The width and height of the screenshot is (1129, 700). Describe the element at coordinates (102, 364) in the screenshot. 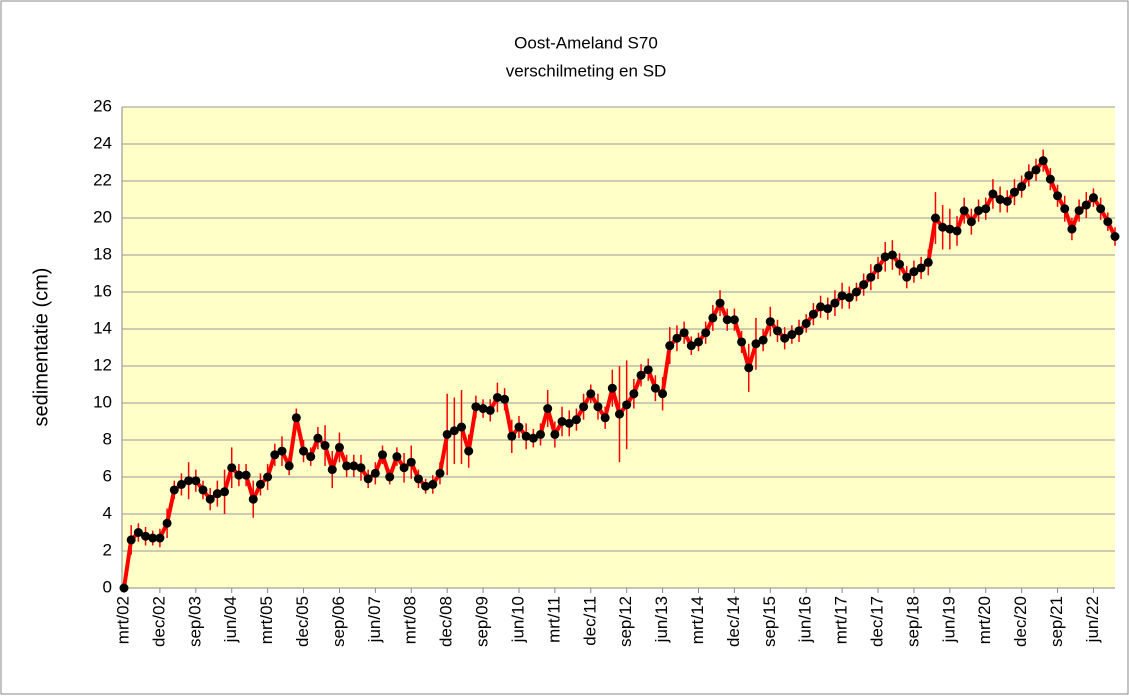

I see `y-tick-label: 12` at that location.